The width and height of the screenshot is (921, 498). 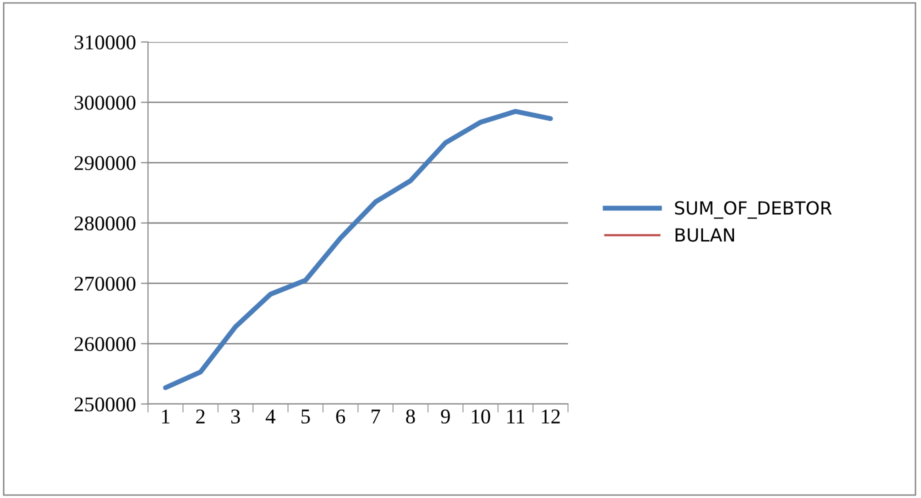 What do you see at coordinates (445, 417) in the screenshot?
I see `x-tick-label: 9` at bounding box center [445, 417].